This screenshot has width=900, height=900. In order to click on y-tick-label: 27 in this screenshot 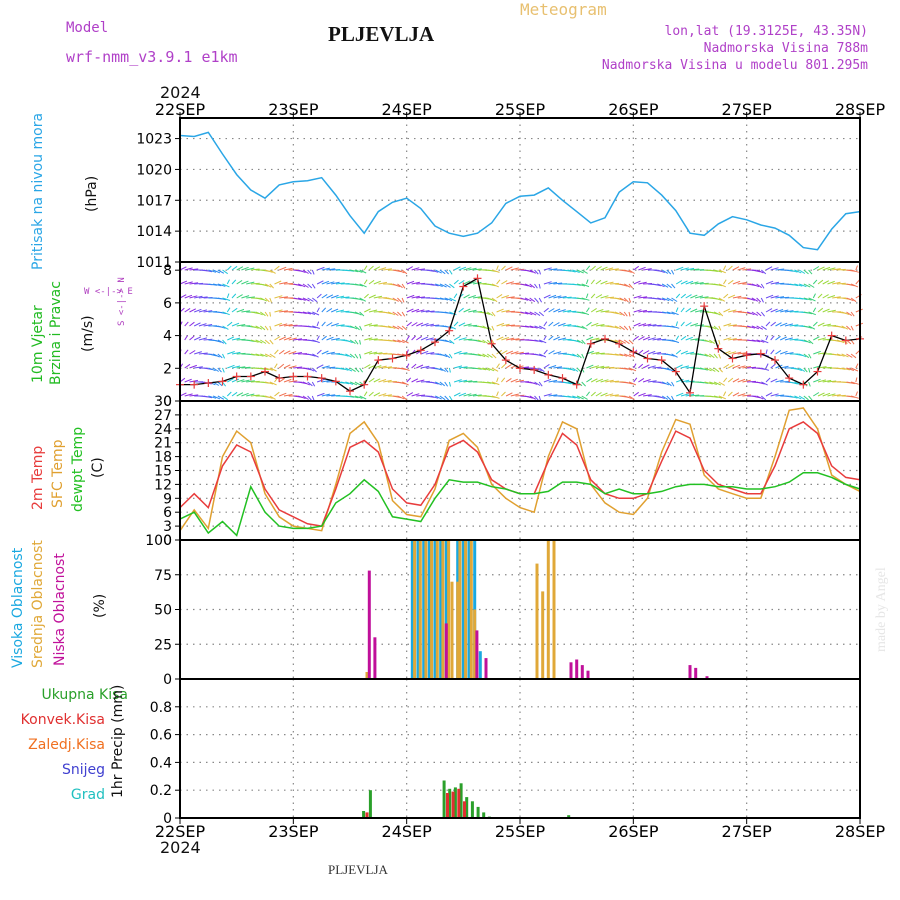, I will do `click(163, 416)`.